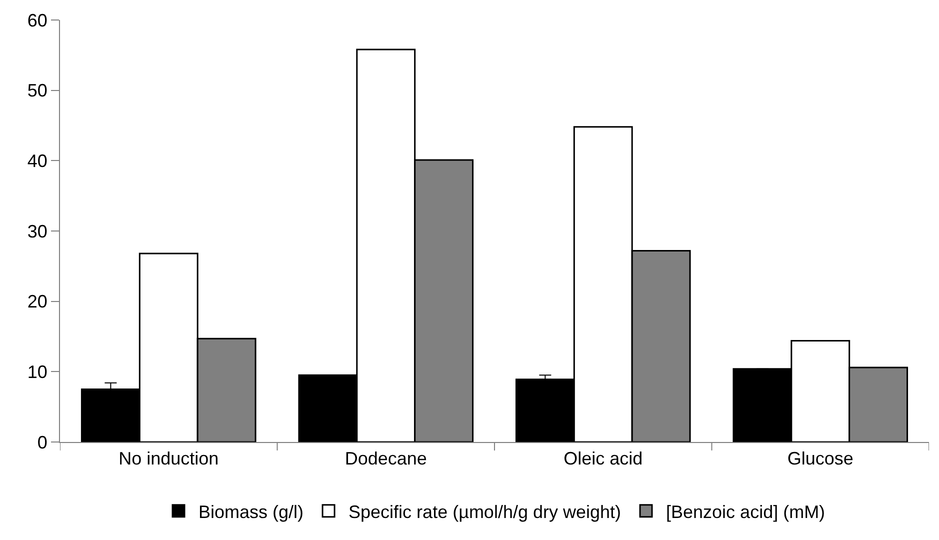  Describe the element at coordinates (385, 458) in the screenshot. I see `x-tick-label: Dodecane` at that location.